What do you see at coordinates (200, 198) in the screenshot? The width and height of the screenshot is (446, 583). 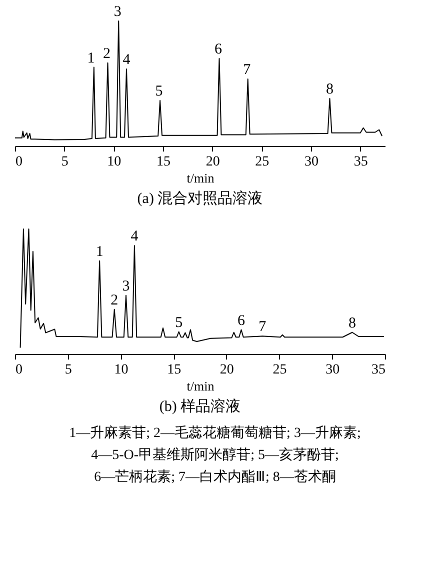 I see `text: (a) 混合对照品溶液` at bounding box center [200, 198].